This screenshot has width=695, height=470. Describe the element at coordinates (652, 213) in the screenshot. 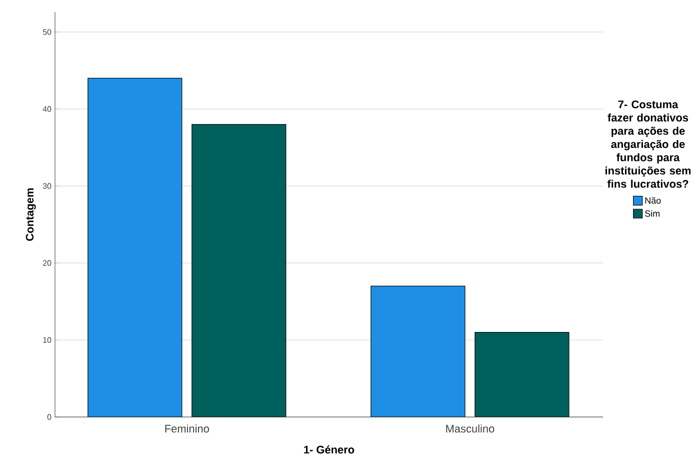

I see `legend-label: Sim` at that location.